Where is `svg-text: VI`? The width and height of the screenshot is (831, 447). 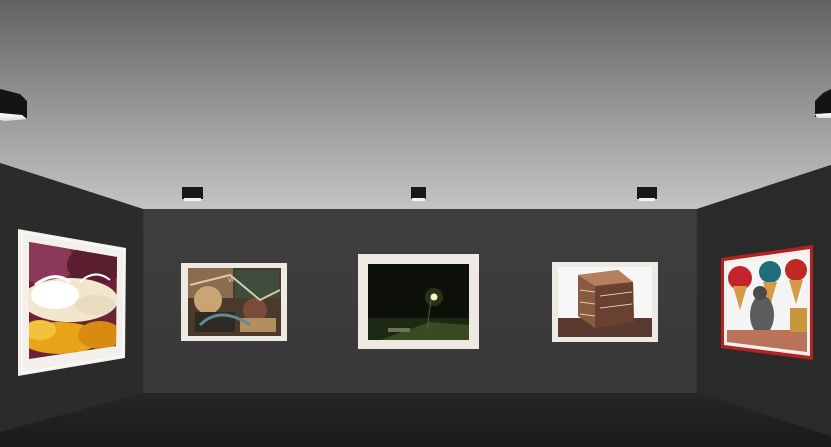
svg-text: VI is located at coordinates (231, 280).